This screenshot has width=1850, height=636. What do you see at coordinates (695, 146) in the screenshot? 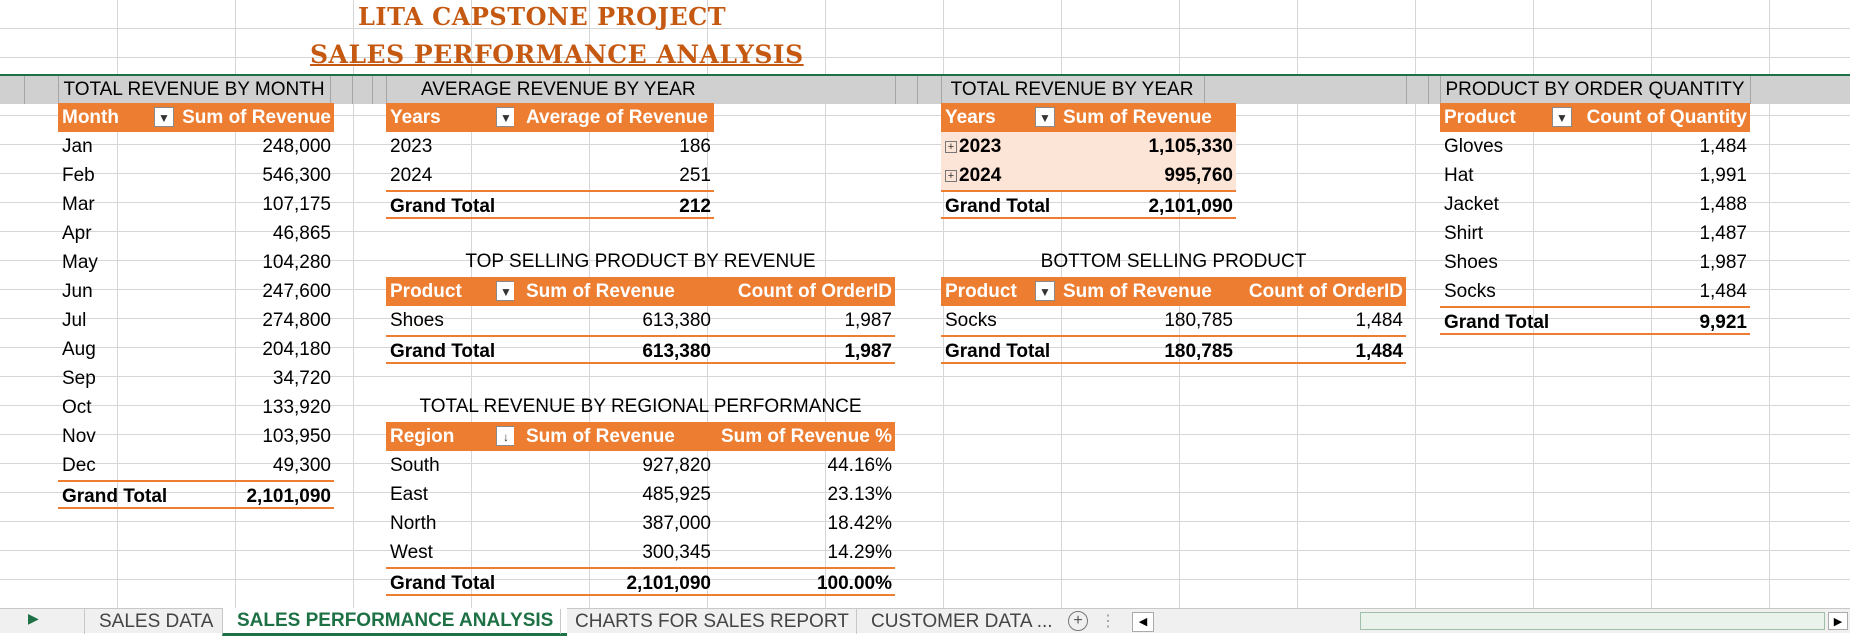
I see `row-value: 186` at bounding box center [695, 146].